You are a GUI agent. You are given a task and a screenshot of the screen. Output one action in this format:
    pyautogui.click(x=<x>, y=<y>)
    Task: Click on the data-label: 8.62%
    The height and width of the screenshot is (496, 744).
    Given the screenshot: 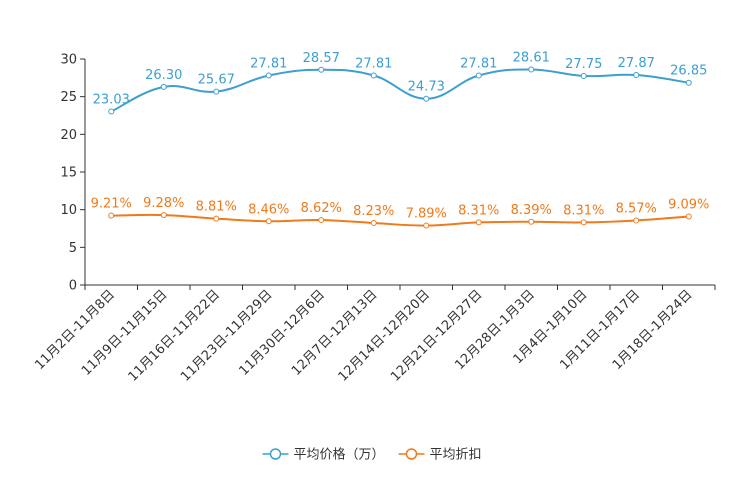 What is the action you would take?
    pyautogui.click(x=321, y=208)
    